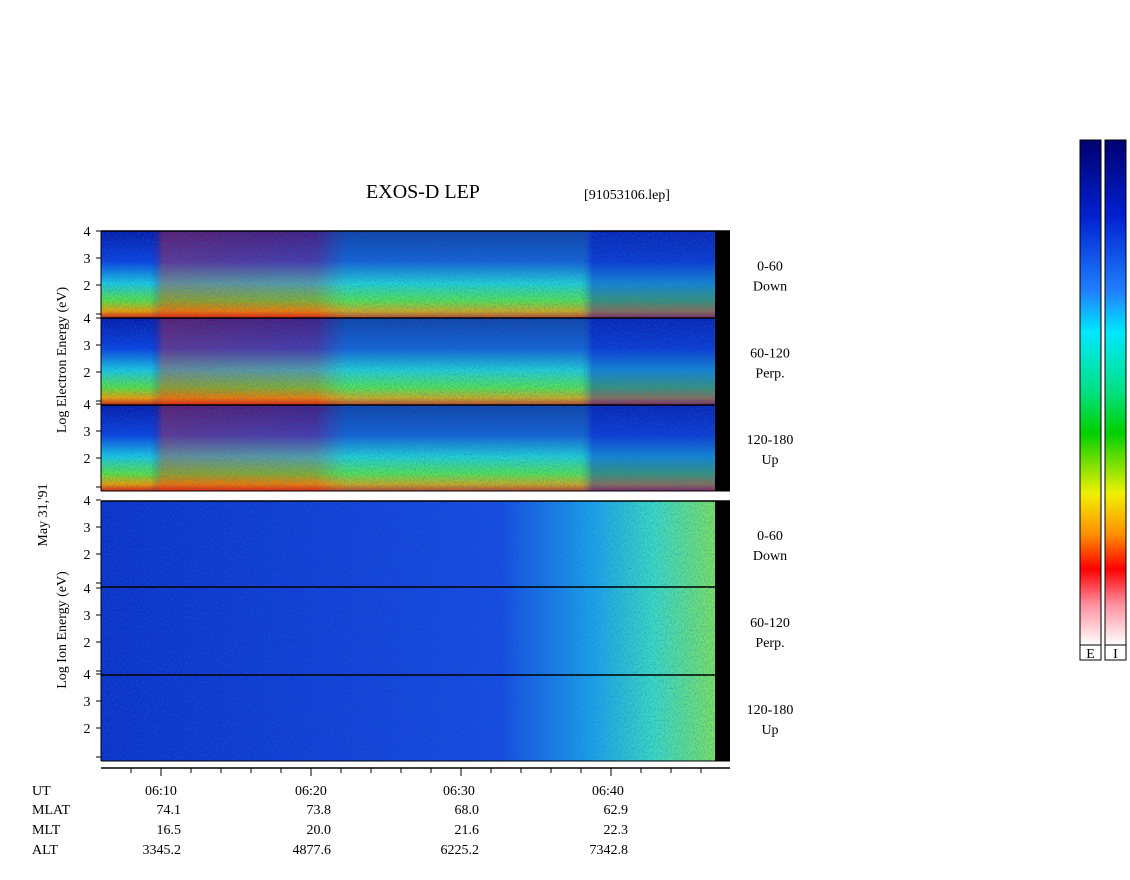 This screenshot has width=1130, height=880. What do you see at coordinates (162, 850) in the screenshot?
I see `ephemeris-value: 3345.2` at bounding box center [162, 850].